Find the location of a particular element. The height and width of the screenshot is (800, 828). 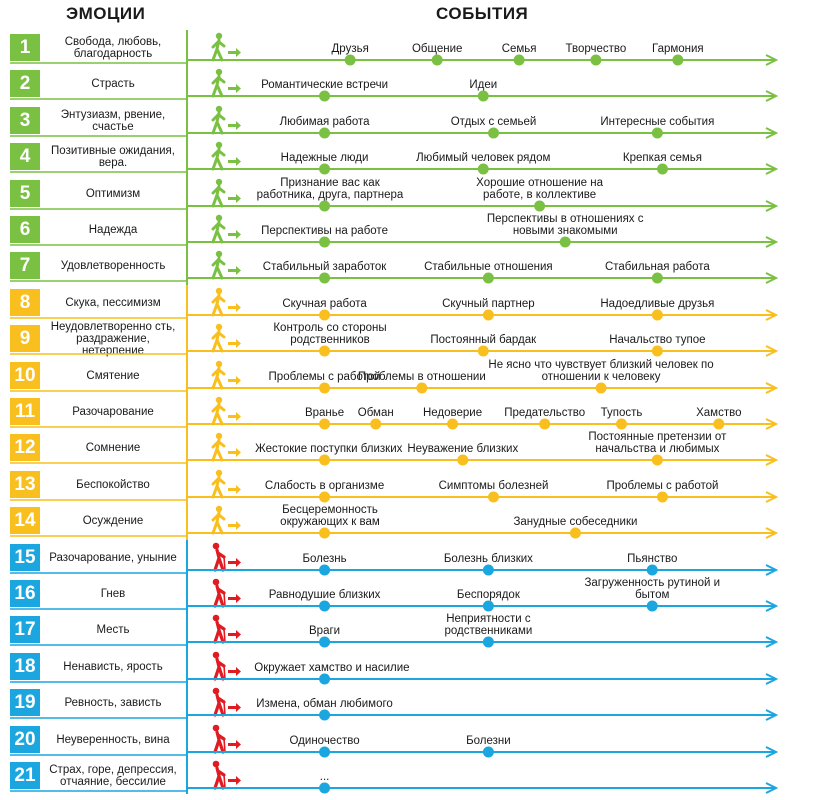

event-label: Гармония is located at coordinates (677, 49).